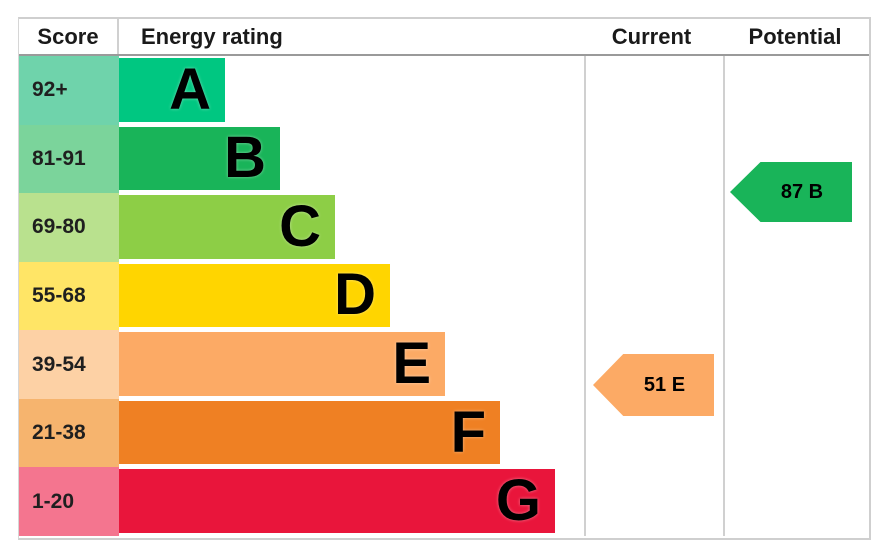 The image size is (886, 556). Describe the element at coordinates (802, 191) in the screenshot. I see `potential-rating-label: 87 B` at that location.